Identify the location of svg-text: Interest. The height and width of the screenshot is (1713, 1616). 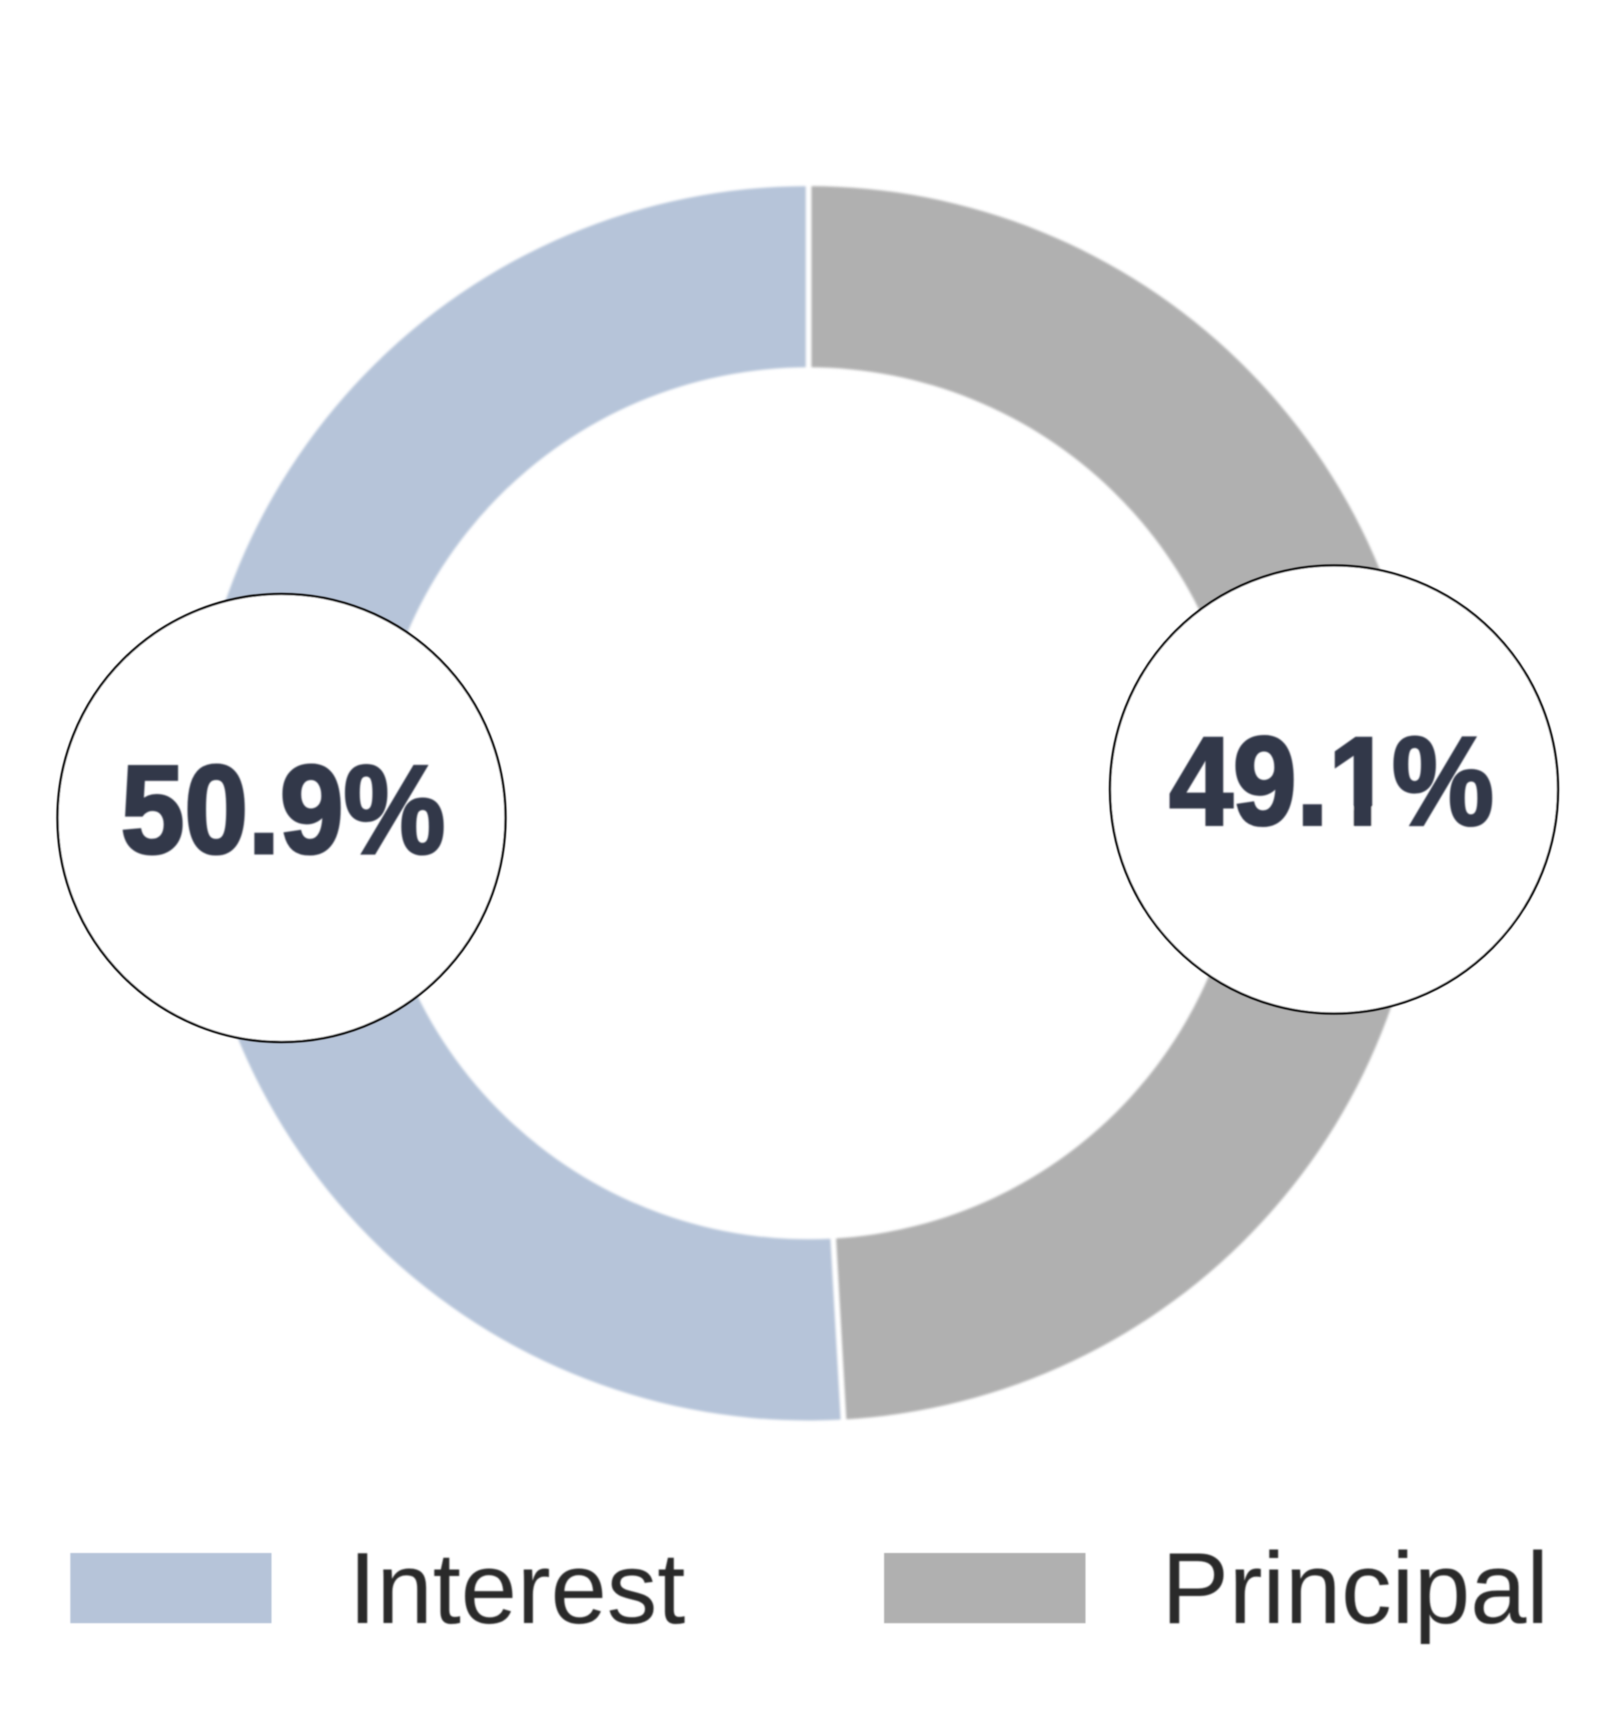
(517, 1589).